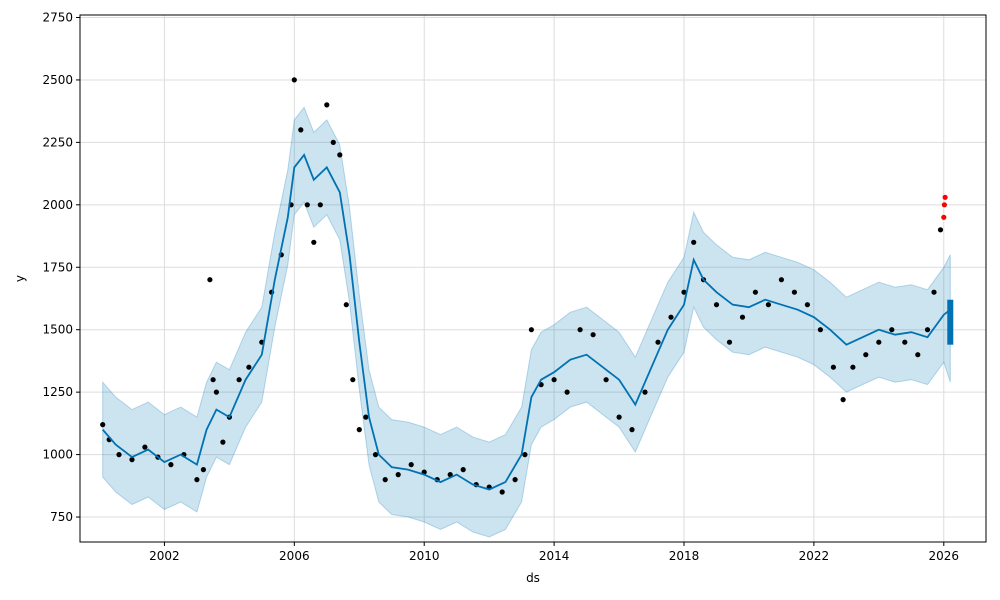 The width and height of the screenshot is (1000, 600). Describe the element at coordinates (294, 556) in the screenshot. I see `x-tick-label: 2006` at that location.